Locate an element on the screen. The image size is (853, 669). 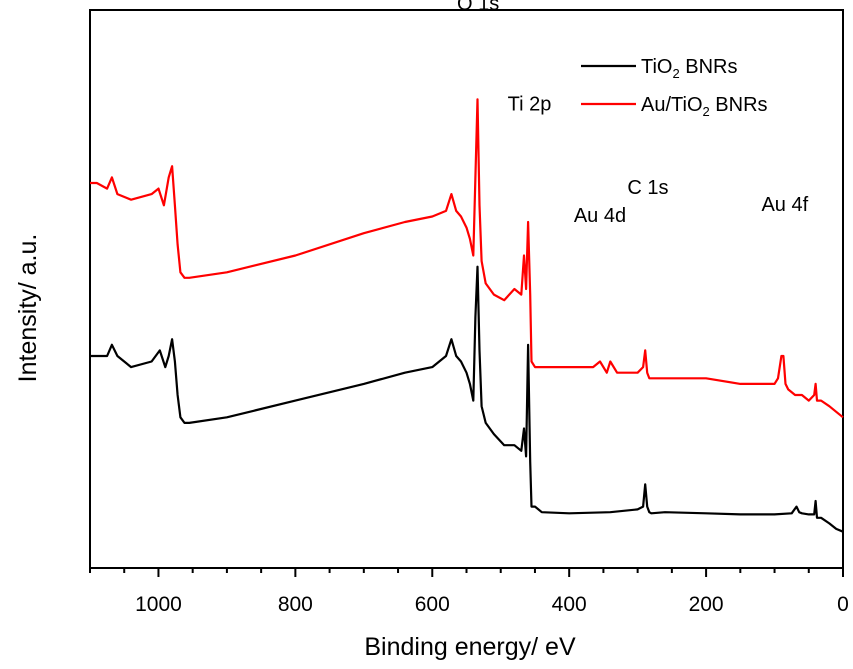
legend-label-0: TiO2 BNRs is located at coordinates (689, 68).